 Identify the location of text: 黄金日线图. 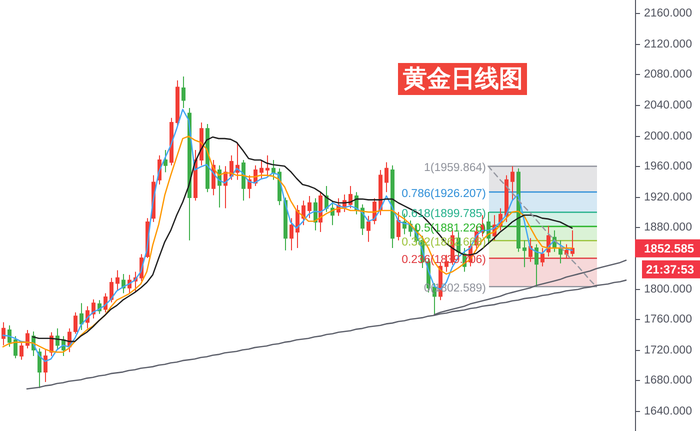
(462, 79).